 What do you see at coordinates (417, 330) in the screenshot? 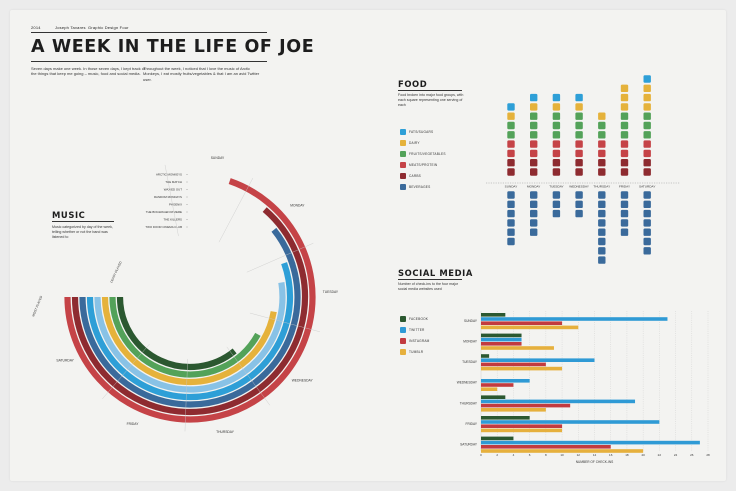
I see `legend-label-twitter: TWITTER` at bounding box center [417, 330].